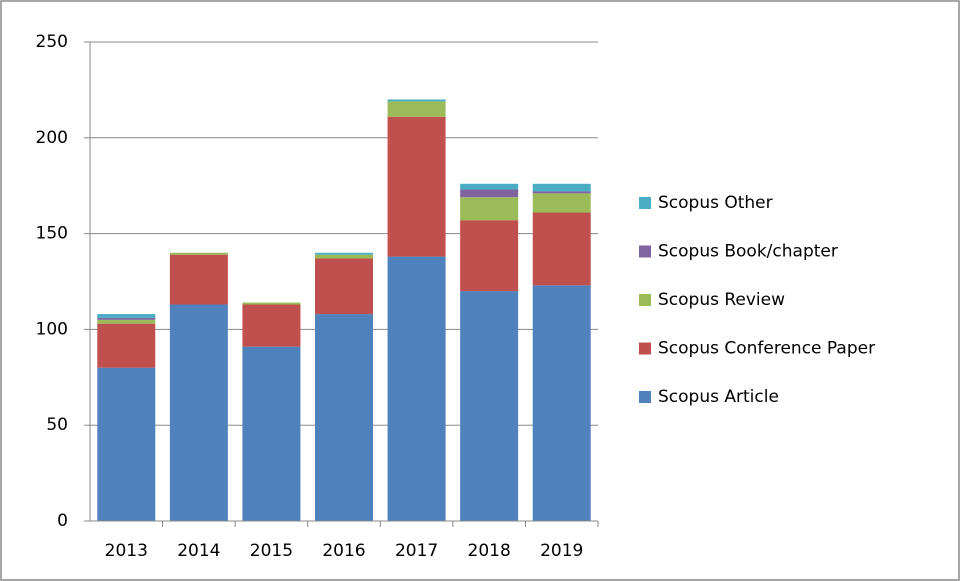 The image size is (960, 581). Describe the element at coordinates (343, 551) in the screenshot. I see `x-tick-label: 2016` at that location.